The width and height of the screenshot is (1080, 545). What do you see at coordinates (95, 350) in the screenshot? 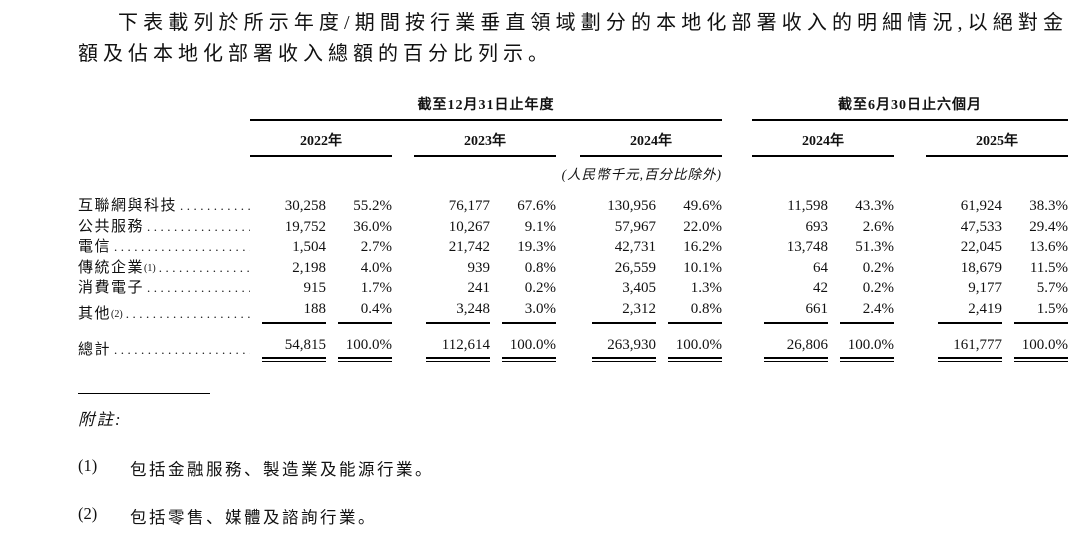
I see `total-label: 總計` at bounding box center [95, 350].